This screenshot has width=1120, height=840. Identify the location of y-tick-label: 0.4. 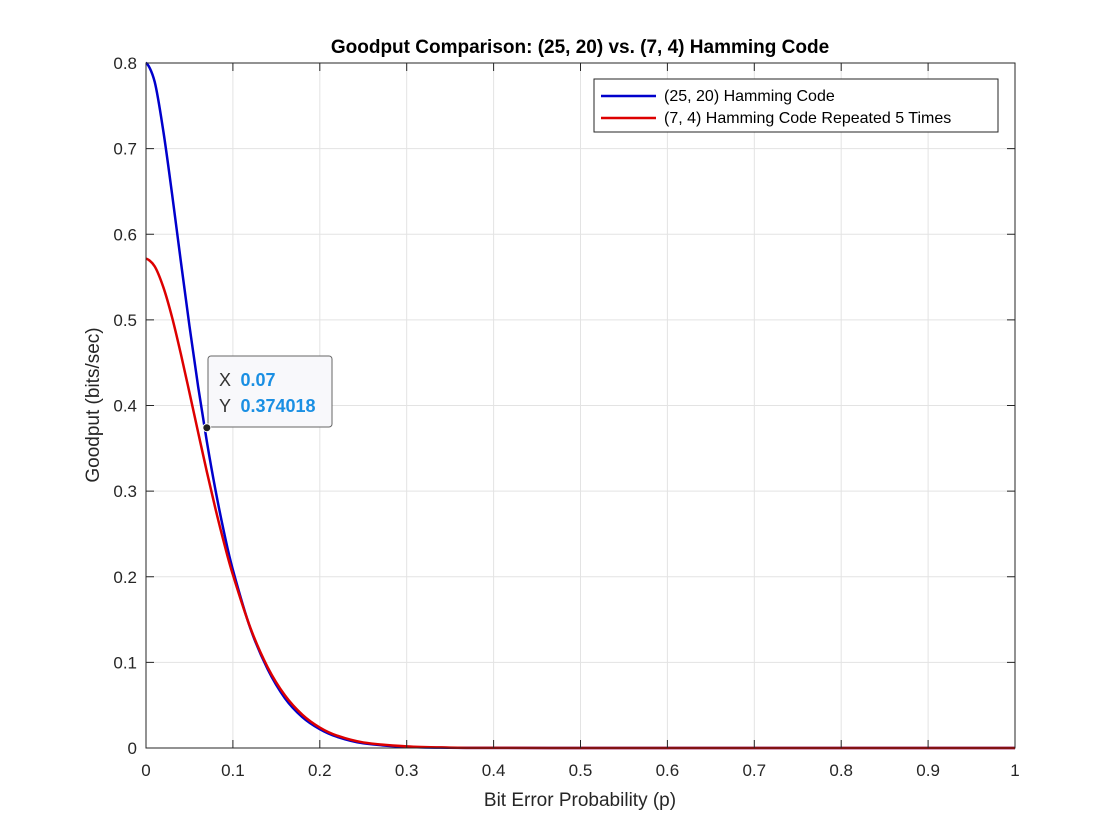
(125, 406).